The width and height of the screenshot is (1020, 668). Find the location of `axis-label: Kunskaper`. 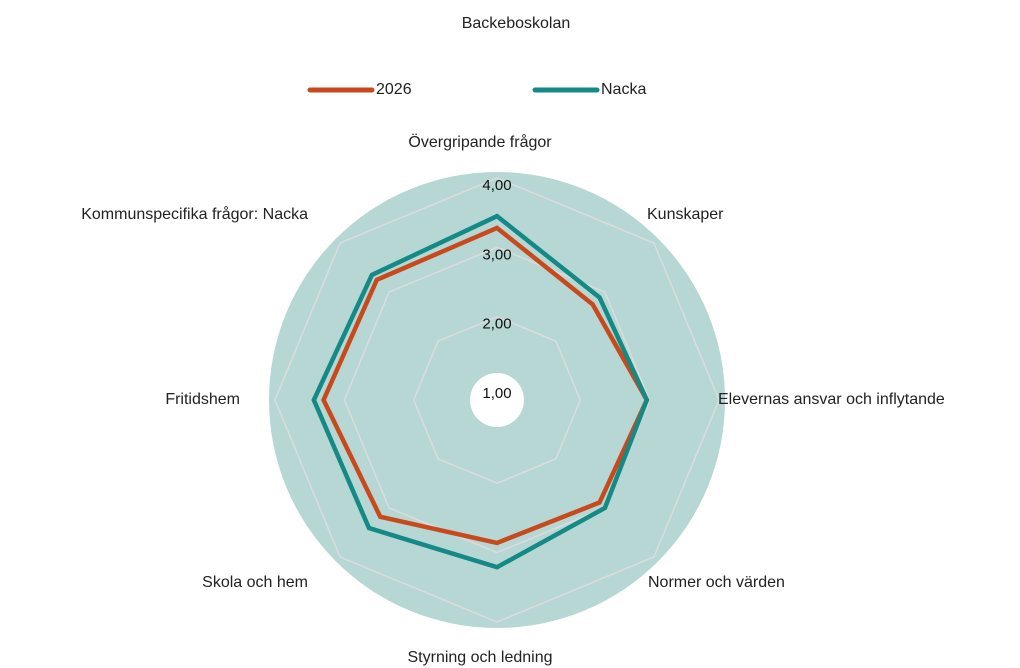

axis-label: Kunskaper is located at coordinates (685, 214).